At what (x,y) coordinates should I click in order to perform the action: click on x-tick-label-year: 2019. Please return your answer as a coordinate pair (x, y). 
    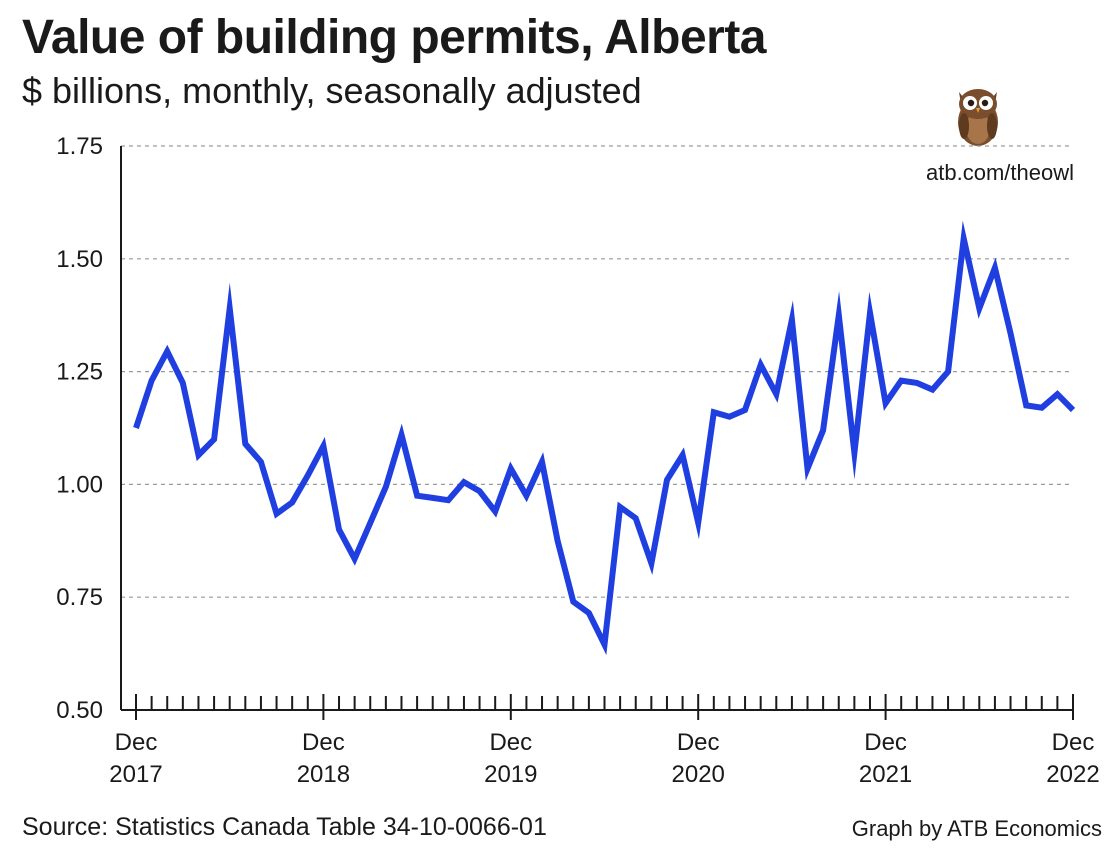
    Looking at the image, I should click on (510, 774).